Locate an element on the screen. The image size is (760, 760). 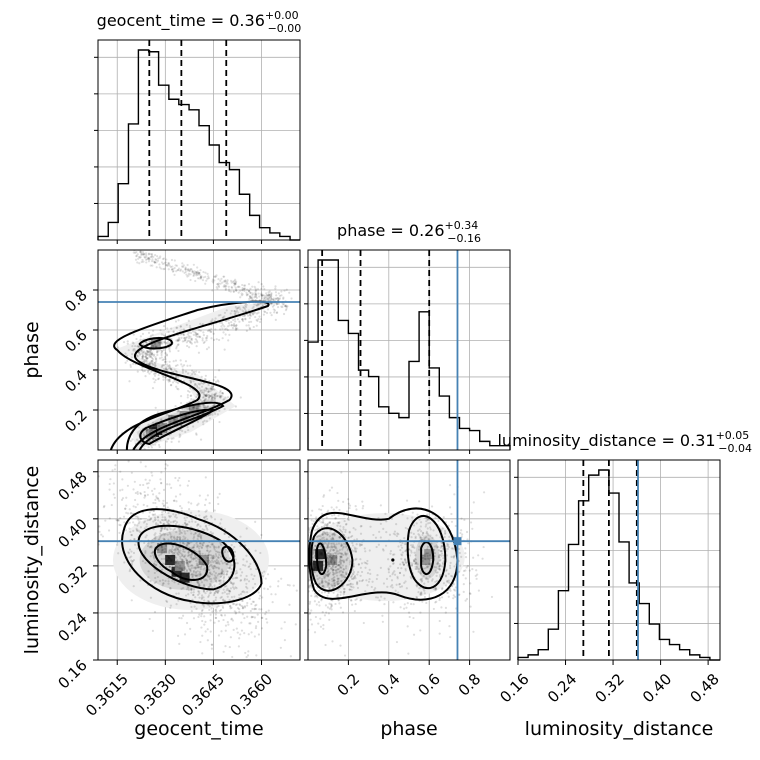
panel-frame-geocent_time-hist is located at coordinates (199, 140).